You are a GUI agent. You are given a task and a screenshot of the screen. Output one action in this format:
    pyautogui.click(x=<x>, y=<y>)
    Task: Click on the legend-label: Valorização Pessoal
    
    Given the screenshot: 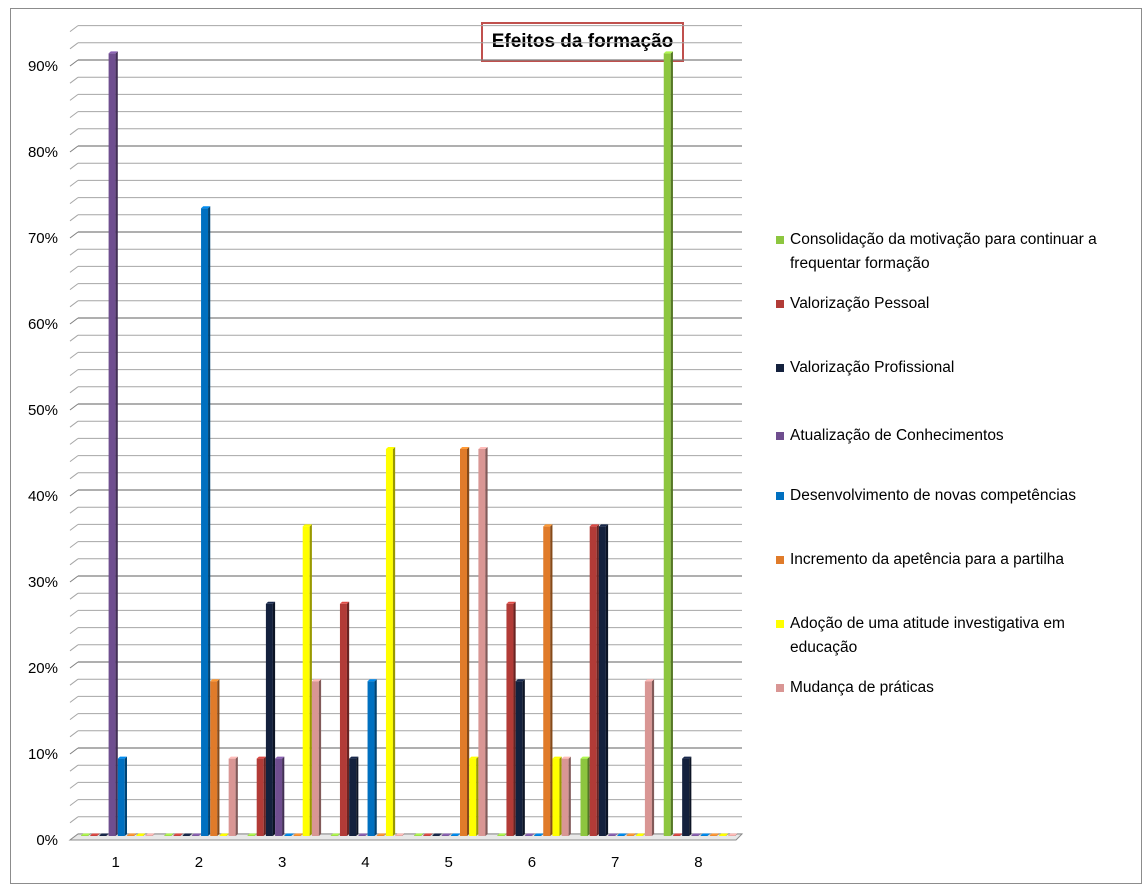 What is the action you would take?
    pyautogui.click(x=860, y=303)
    